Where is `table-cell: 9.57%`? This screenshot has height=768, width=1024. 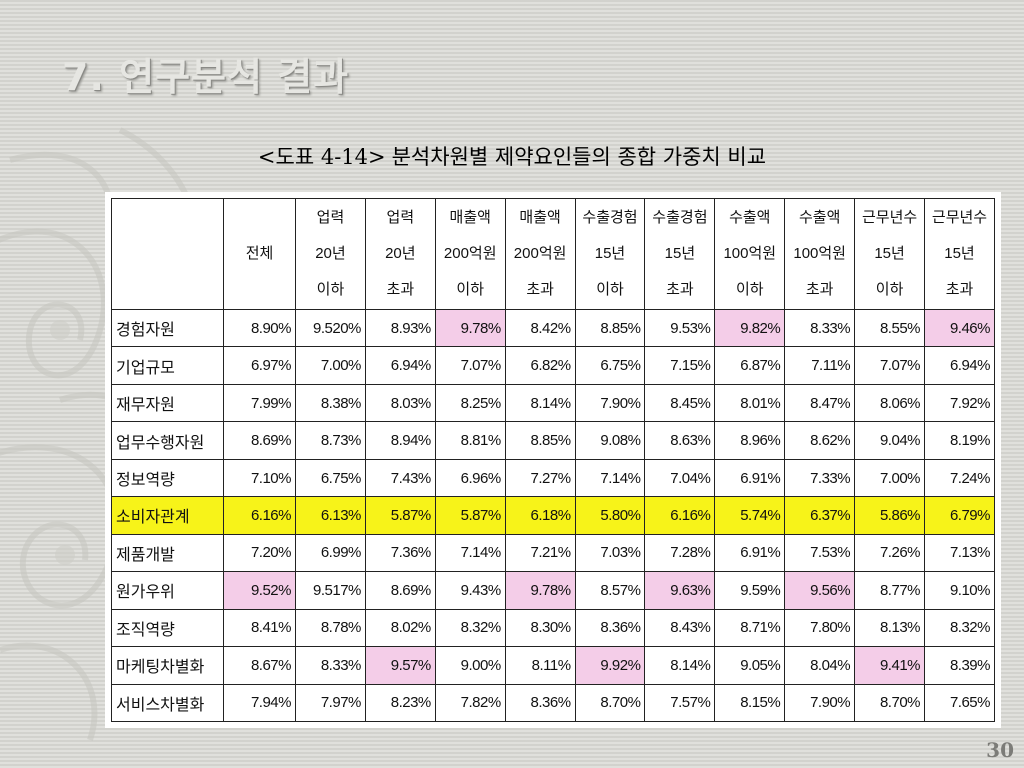
table-cell: 9.57% is located at coordinates (400, 665).